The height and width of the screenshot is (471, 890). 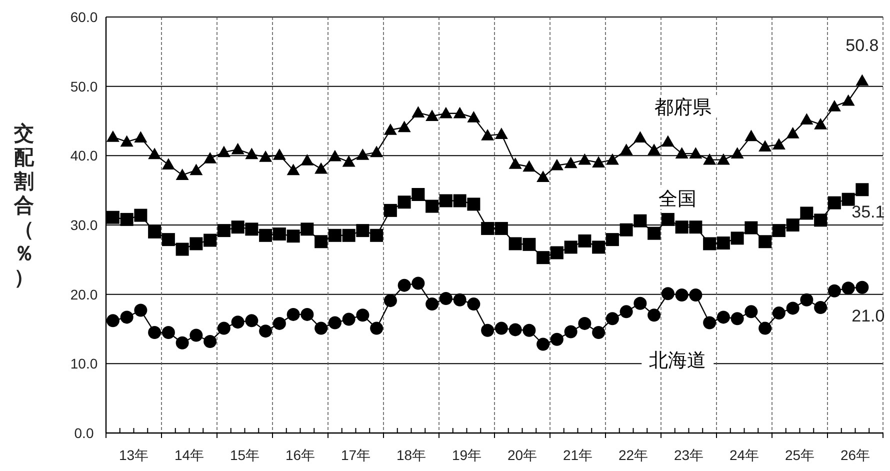 I want to click on y-tick-label: 50.0, so click(x=84, y=86).